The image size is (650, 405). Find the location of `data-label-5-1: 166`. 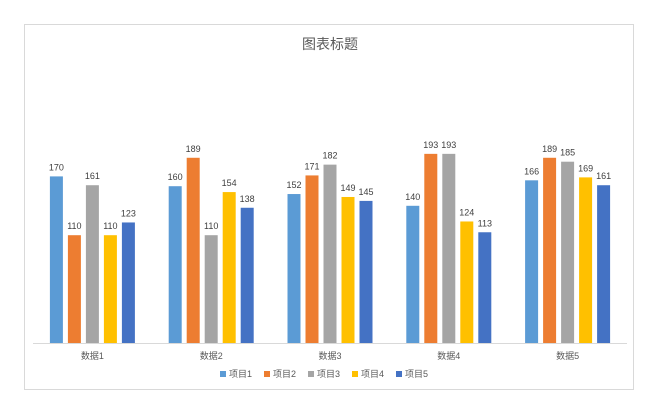

data-label-5-1: 166 is located at coordinates (531, 171).